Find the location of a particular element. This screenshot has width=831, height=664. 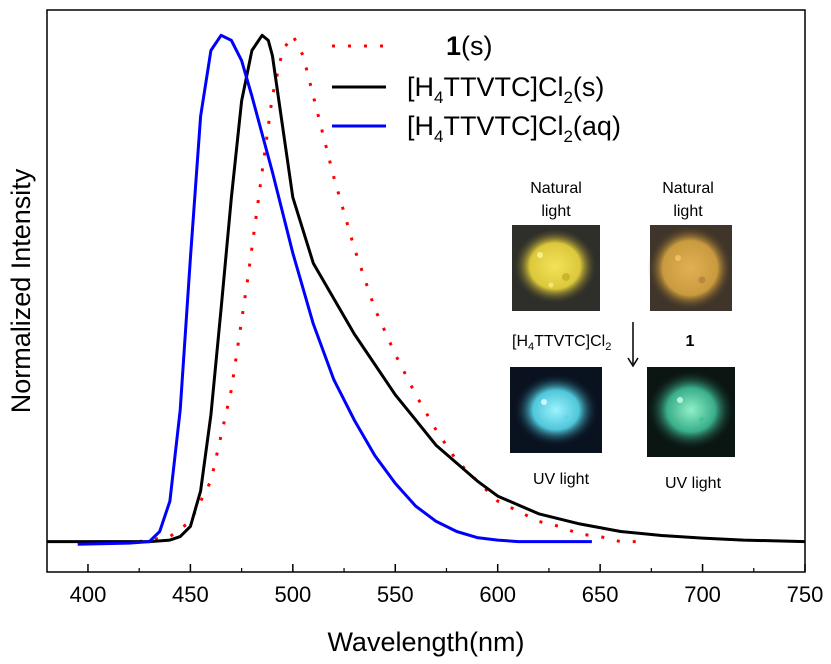

legend-pre-aq: [H is located at coordinates (420, 126).